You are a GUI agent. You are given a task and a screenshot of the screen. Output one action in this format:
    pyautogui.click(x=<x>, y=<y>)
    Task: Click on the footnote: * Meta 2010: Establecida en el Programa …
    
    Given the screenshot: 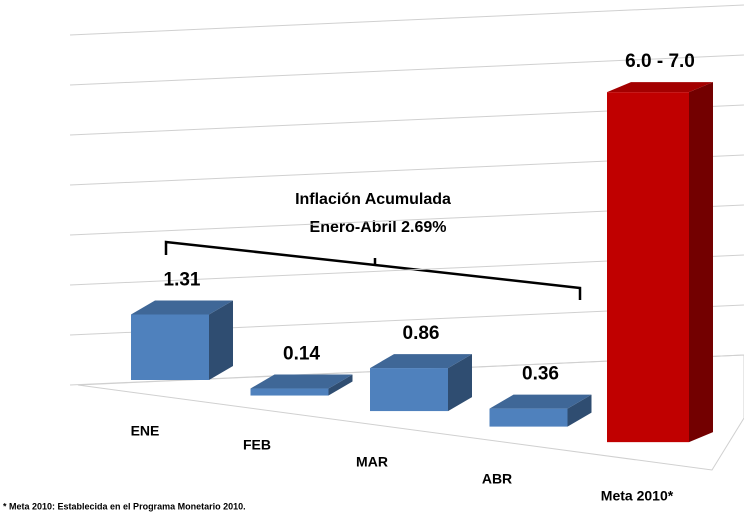 What is the action you would take?
    pyautogui.click(x=124, y=506)
    